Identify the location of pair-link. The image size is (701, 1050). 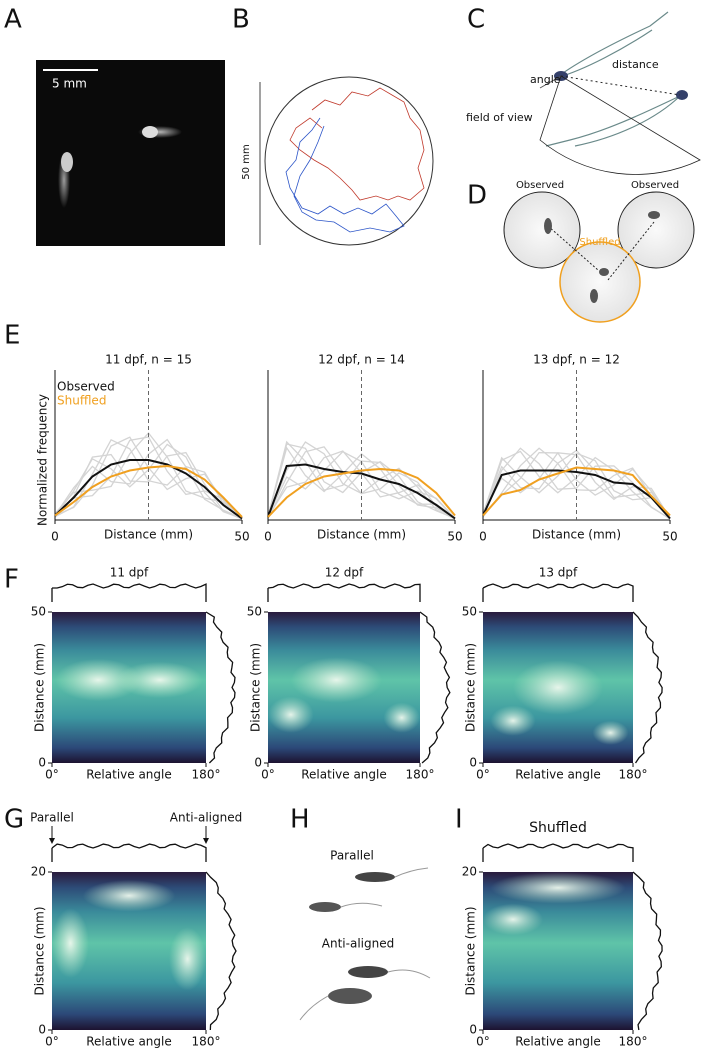
(573, 248).